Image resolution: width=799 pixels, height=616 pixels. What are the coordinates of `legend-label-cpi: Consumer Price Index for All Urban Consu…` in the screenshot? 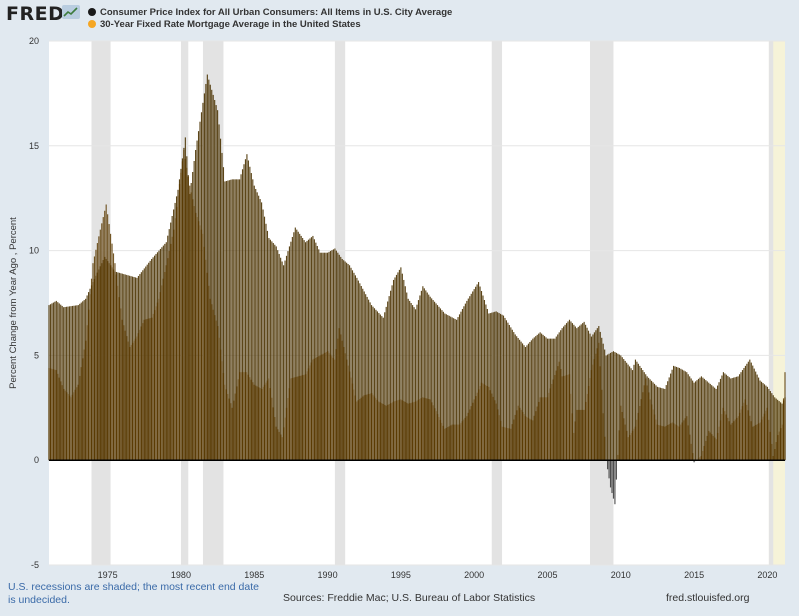 It's located at (276, 12).